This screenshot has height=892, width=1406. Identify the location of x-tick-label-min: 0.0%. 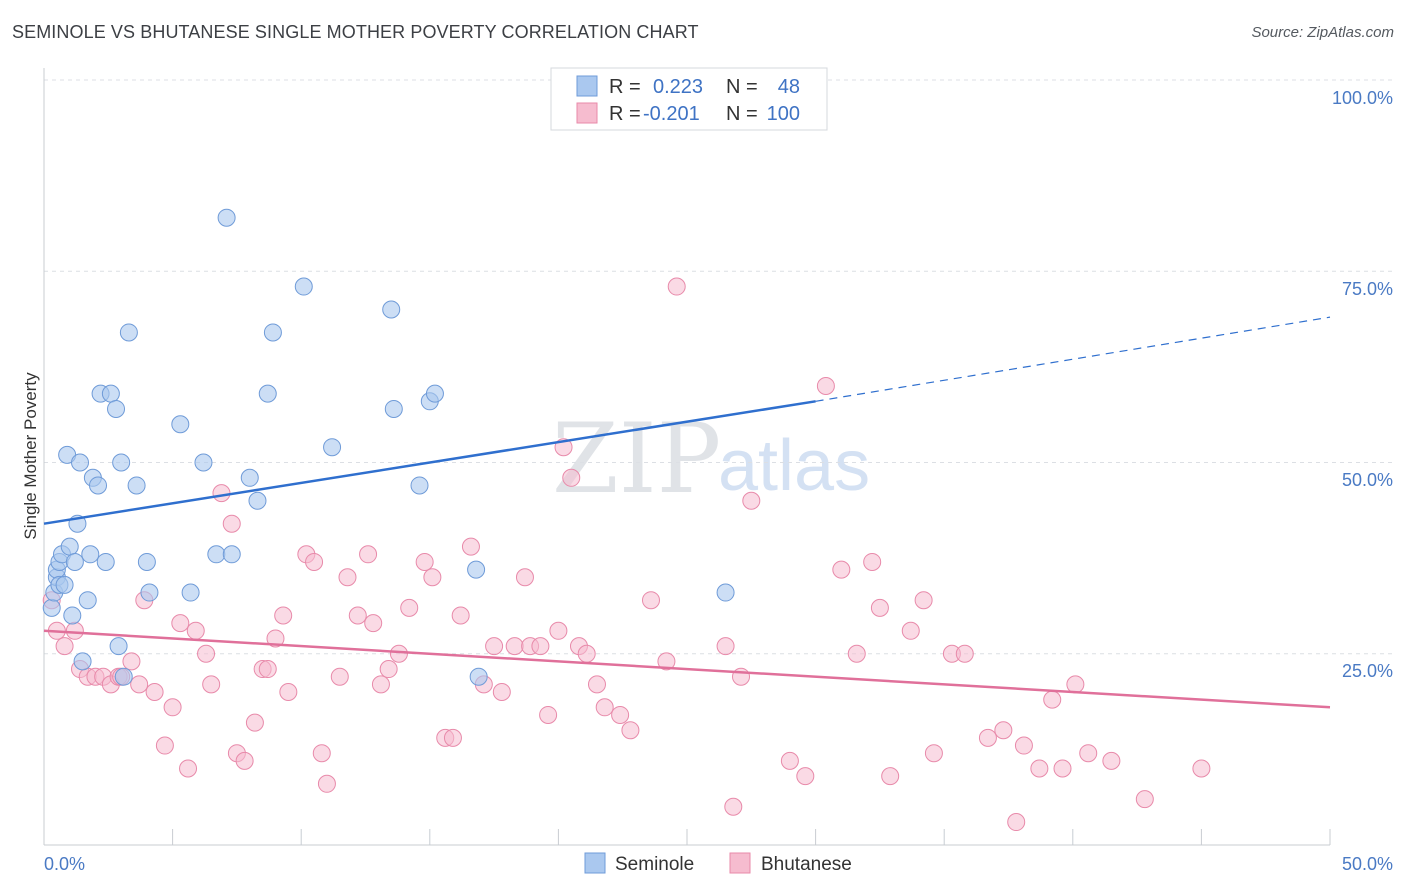
(64, 864).